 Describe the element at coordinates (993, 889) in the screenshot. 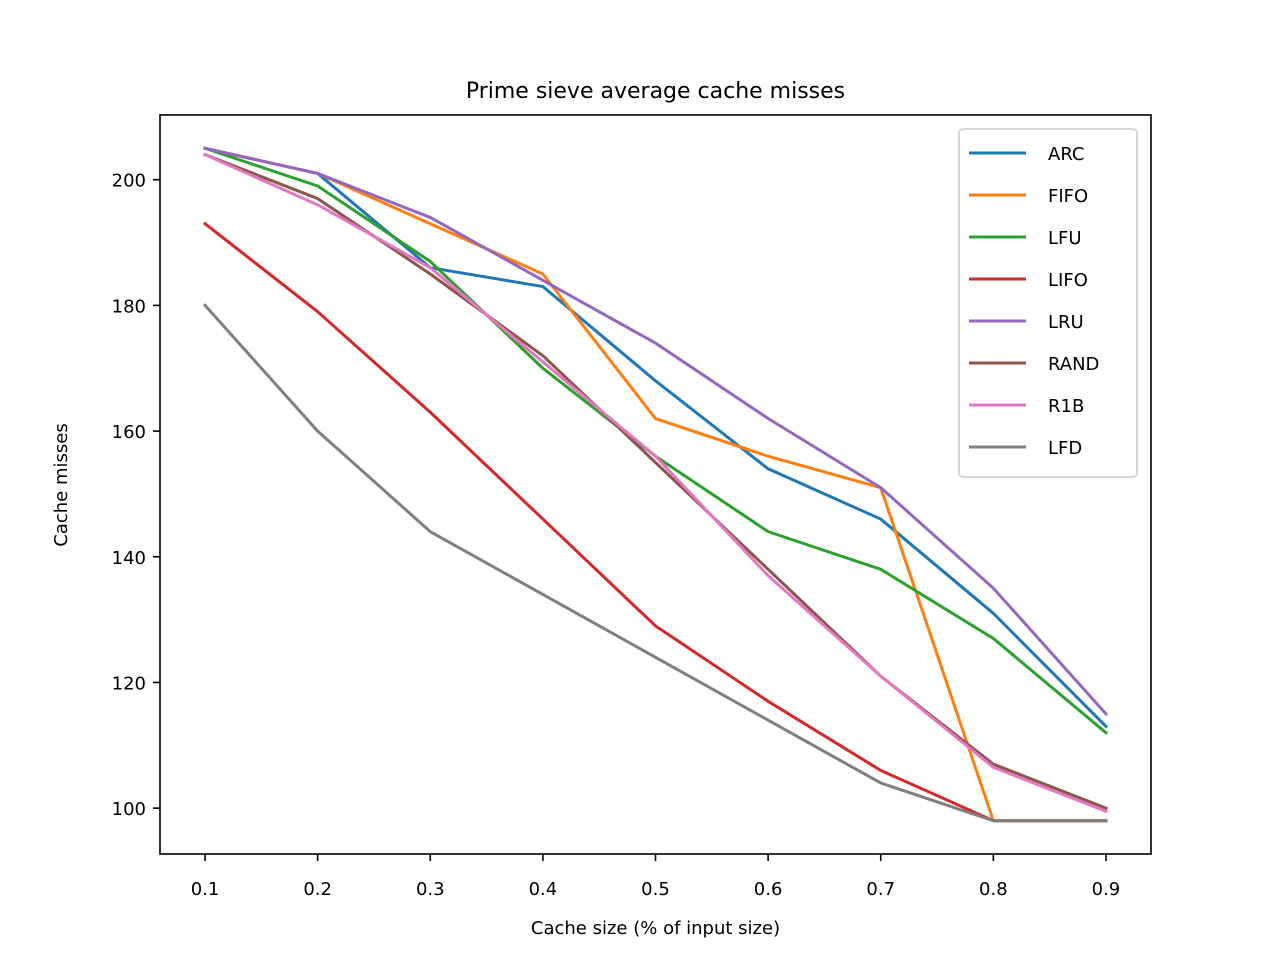

I see `x-tick-label: 0.8` at that location.